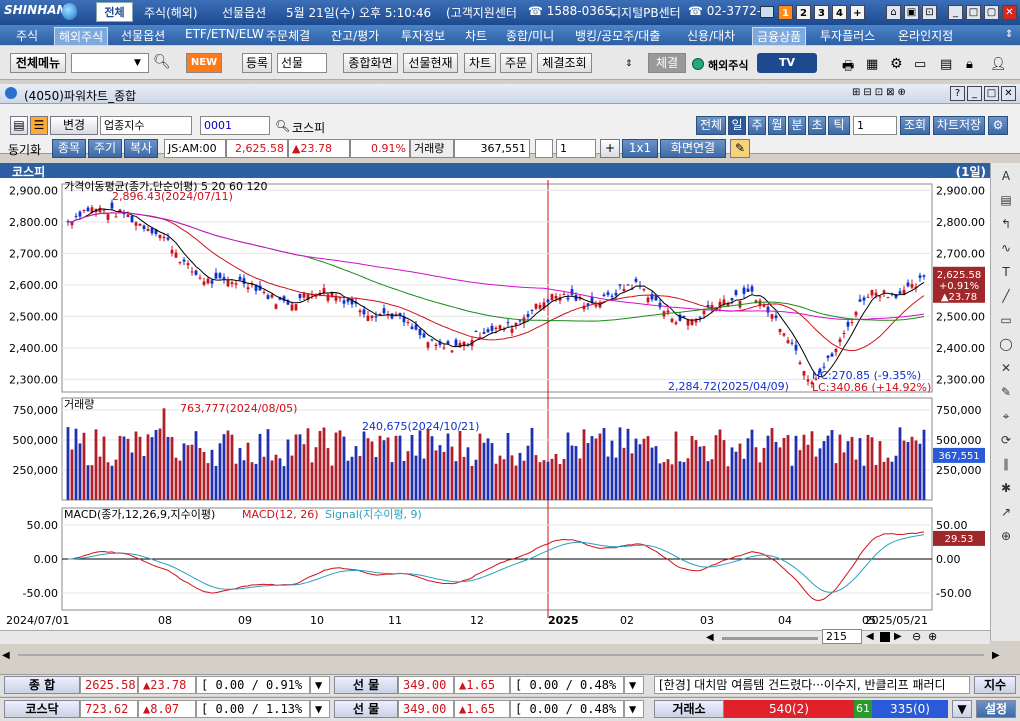  Describe the element at coordinates (711, 36) in the screenshot. I see `menu-credit: 신용/대차` at that location.